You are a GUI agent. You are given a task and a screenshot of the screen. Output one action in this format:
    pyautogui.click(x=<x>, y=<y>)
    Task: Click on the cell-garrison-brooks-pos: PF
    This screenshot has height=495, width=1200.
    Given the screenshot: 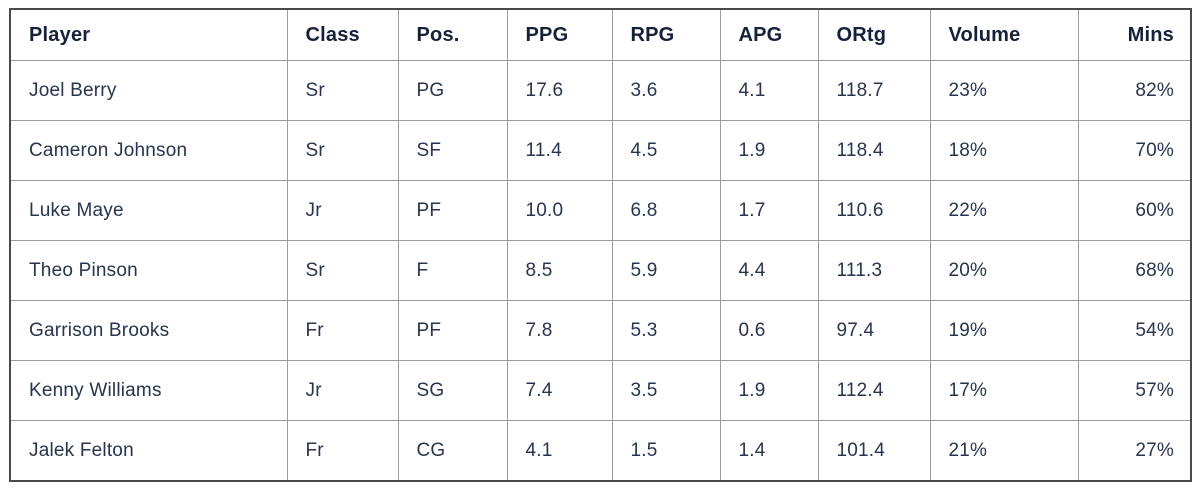 What is the action you would take?
    pyautogui.click(x=452, y=330)
    